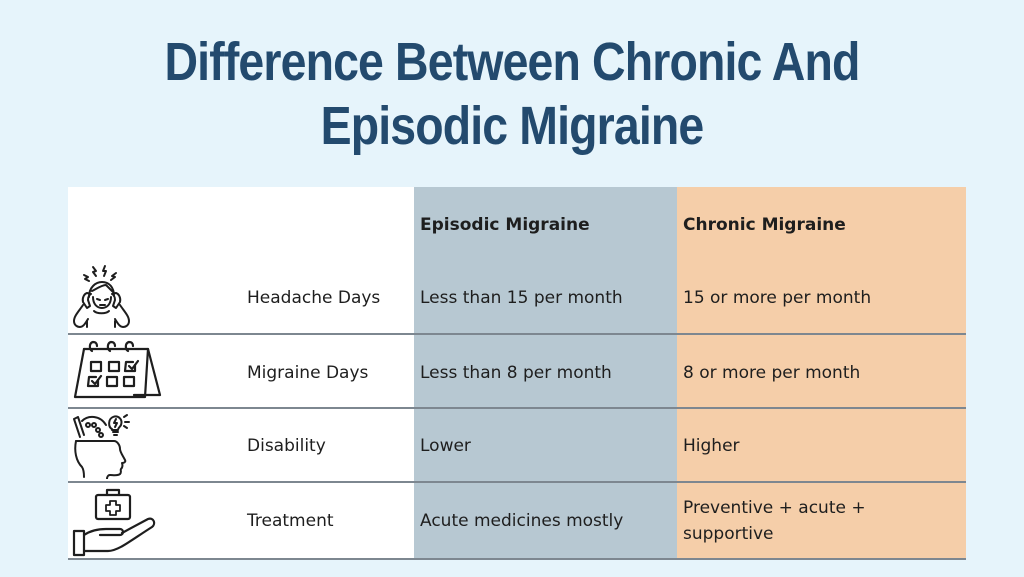 Image resolution: width=1024 pixels, height=577 pixels. I want to click on chronic-headache-days: 15 or more per month, so click(777, 298).